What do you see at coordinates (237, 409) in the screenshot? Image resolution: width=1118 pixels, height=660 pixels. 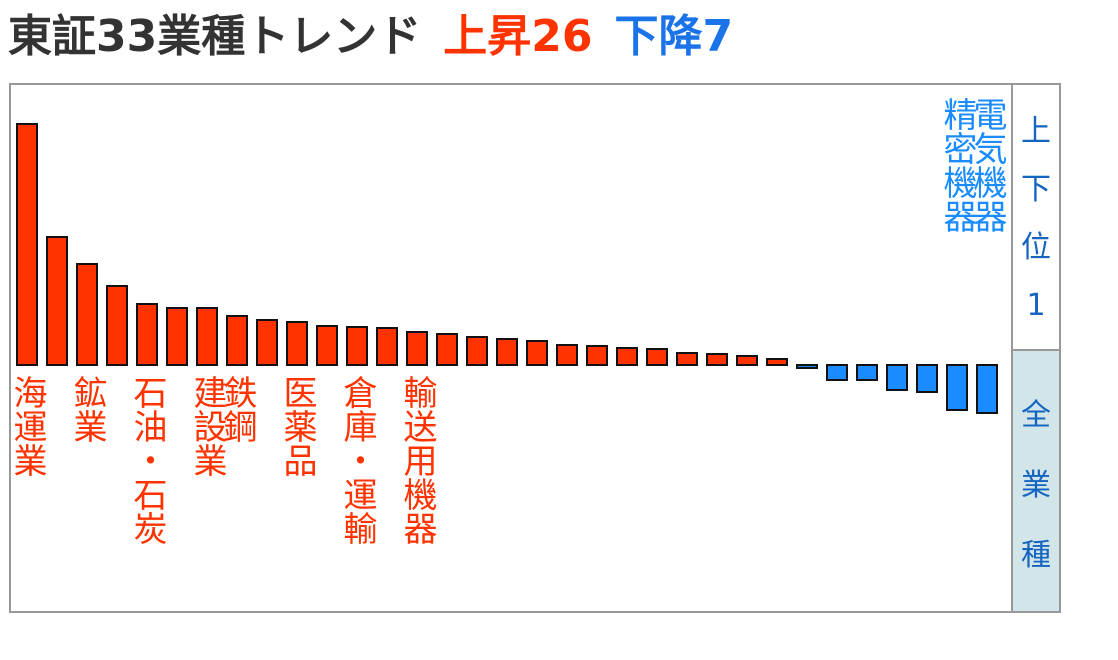 I see `category-label: 鉄鋼` at bounding box center [237, 409].